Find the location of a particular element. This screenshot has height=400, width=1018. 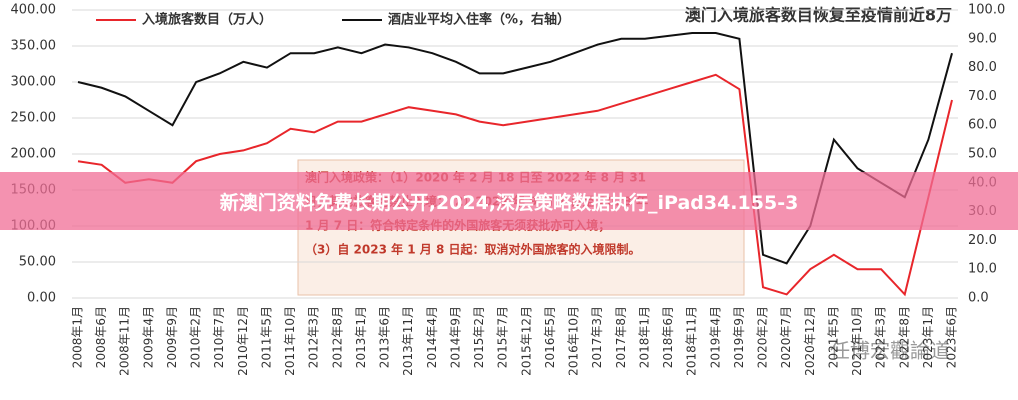

chart-title: 澳门入境旅客数目恢复至疫情前近8万 is located at coordinates (818, 15).